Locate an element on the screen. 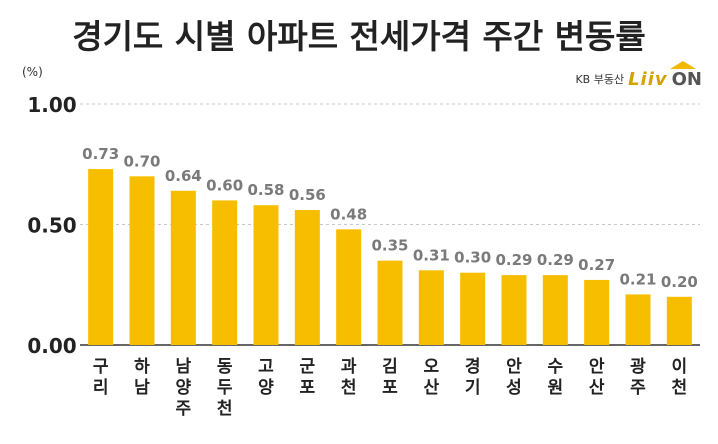 The height and width of the screenshot is (444, 718). y-tick-label: 1.00 is located at coordinates (51, 105).